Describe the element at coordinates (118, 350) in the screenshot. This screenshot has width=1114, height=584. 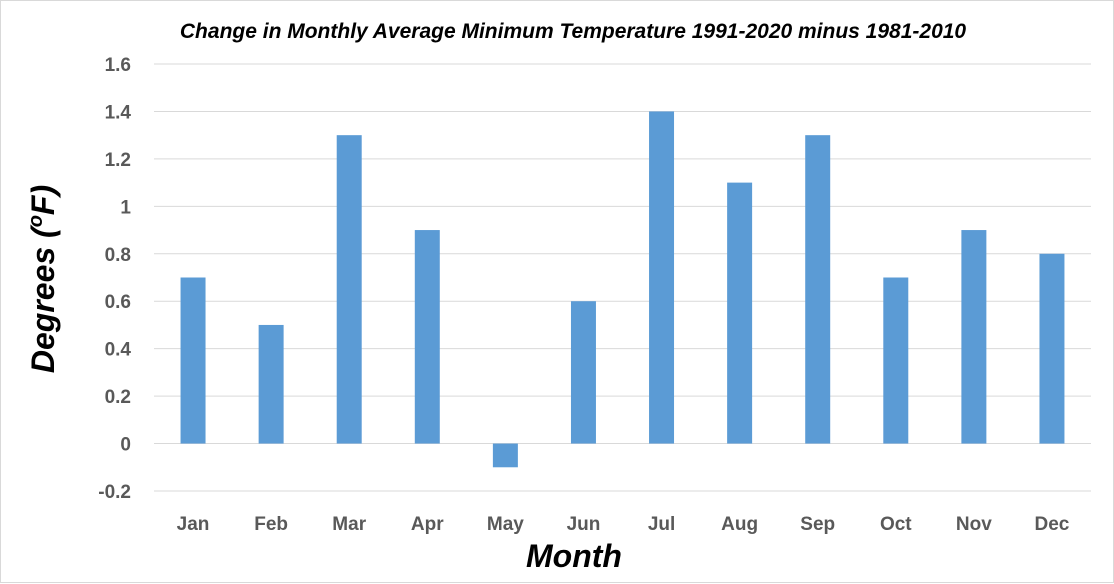
I see `y-tick-label: 0.4` at that location.